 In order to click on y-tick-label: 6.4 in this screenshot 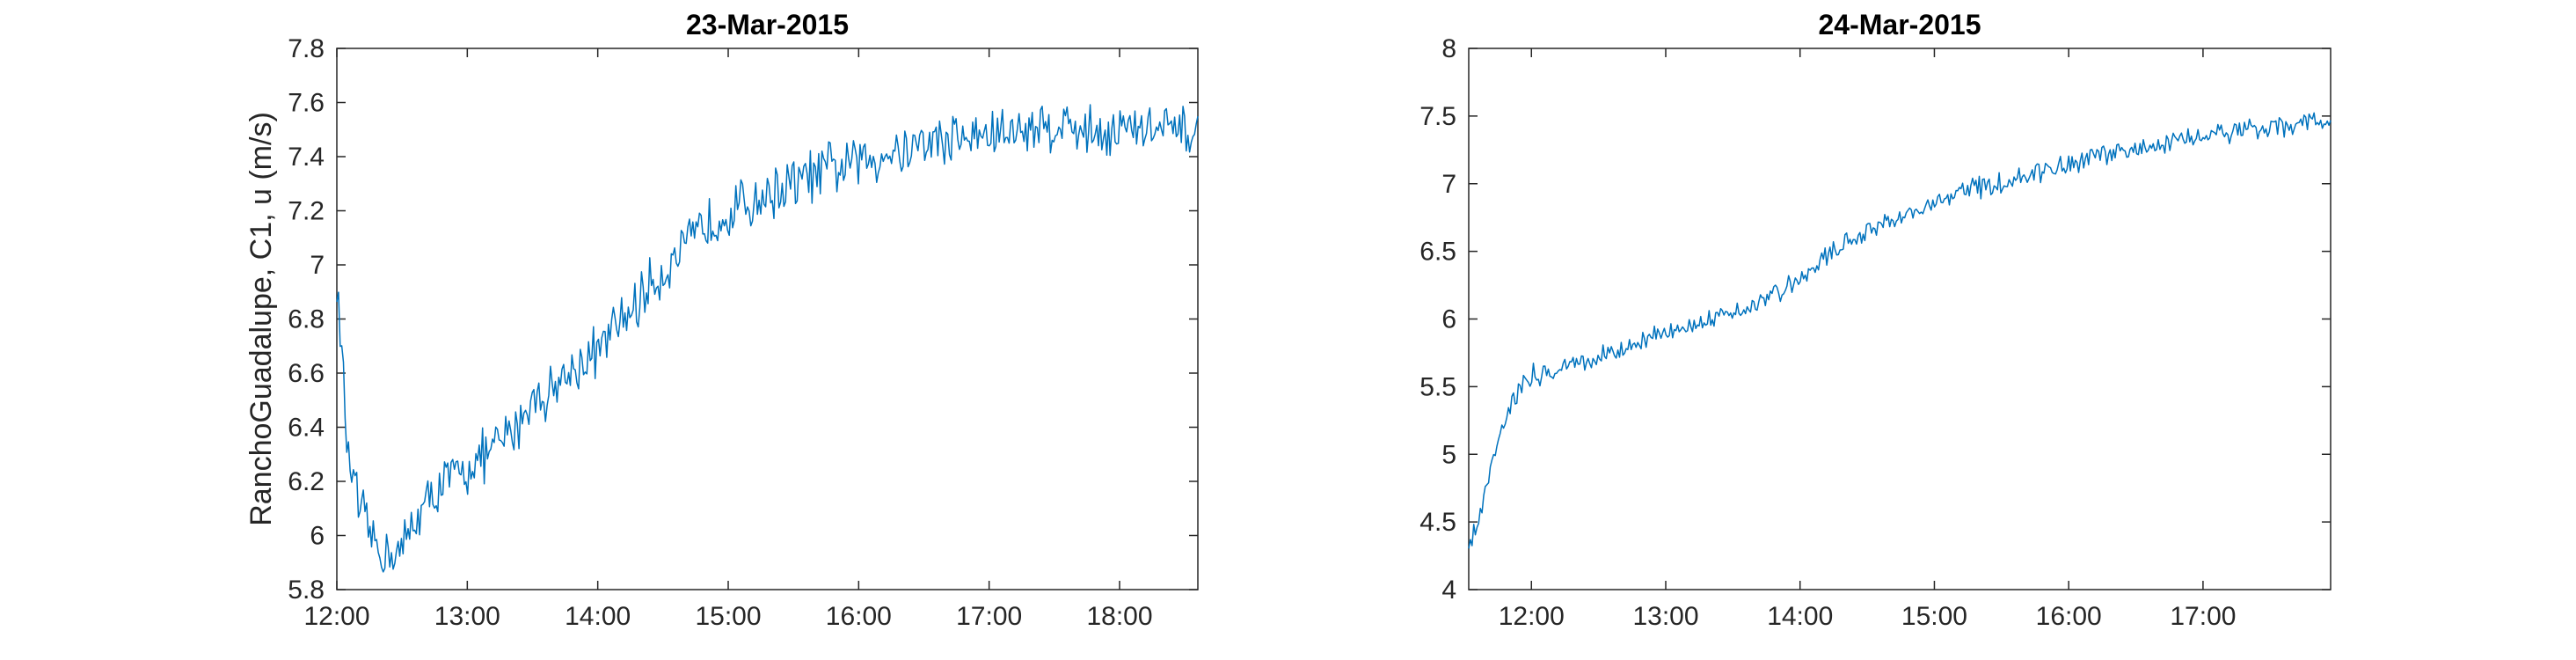, I will do `click(306, 429)`.